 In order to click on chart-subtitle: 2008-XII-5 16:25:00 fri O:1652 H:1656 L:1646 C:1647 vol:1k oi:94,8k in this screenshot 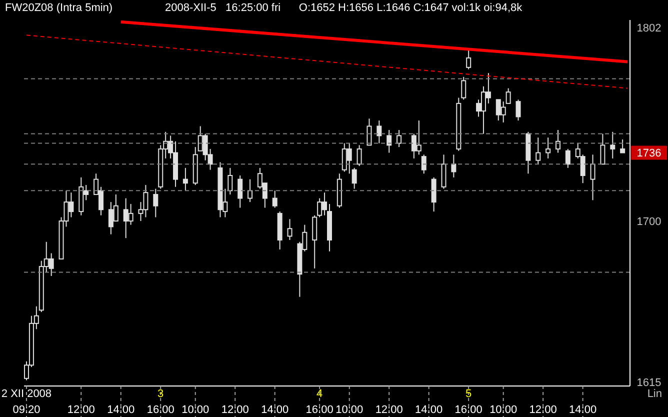, I will do `click(343, 8)`.